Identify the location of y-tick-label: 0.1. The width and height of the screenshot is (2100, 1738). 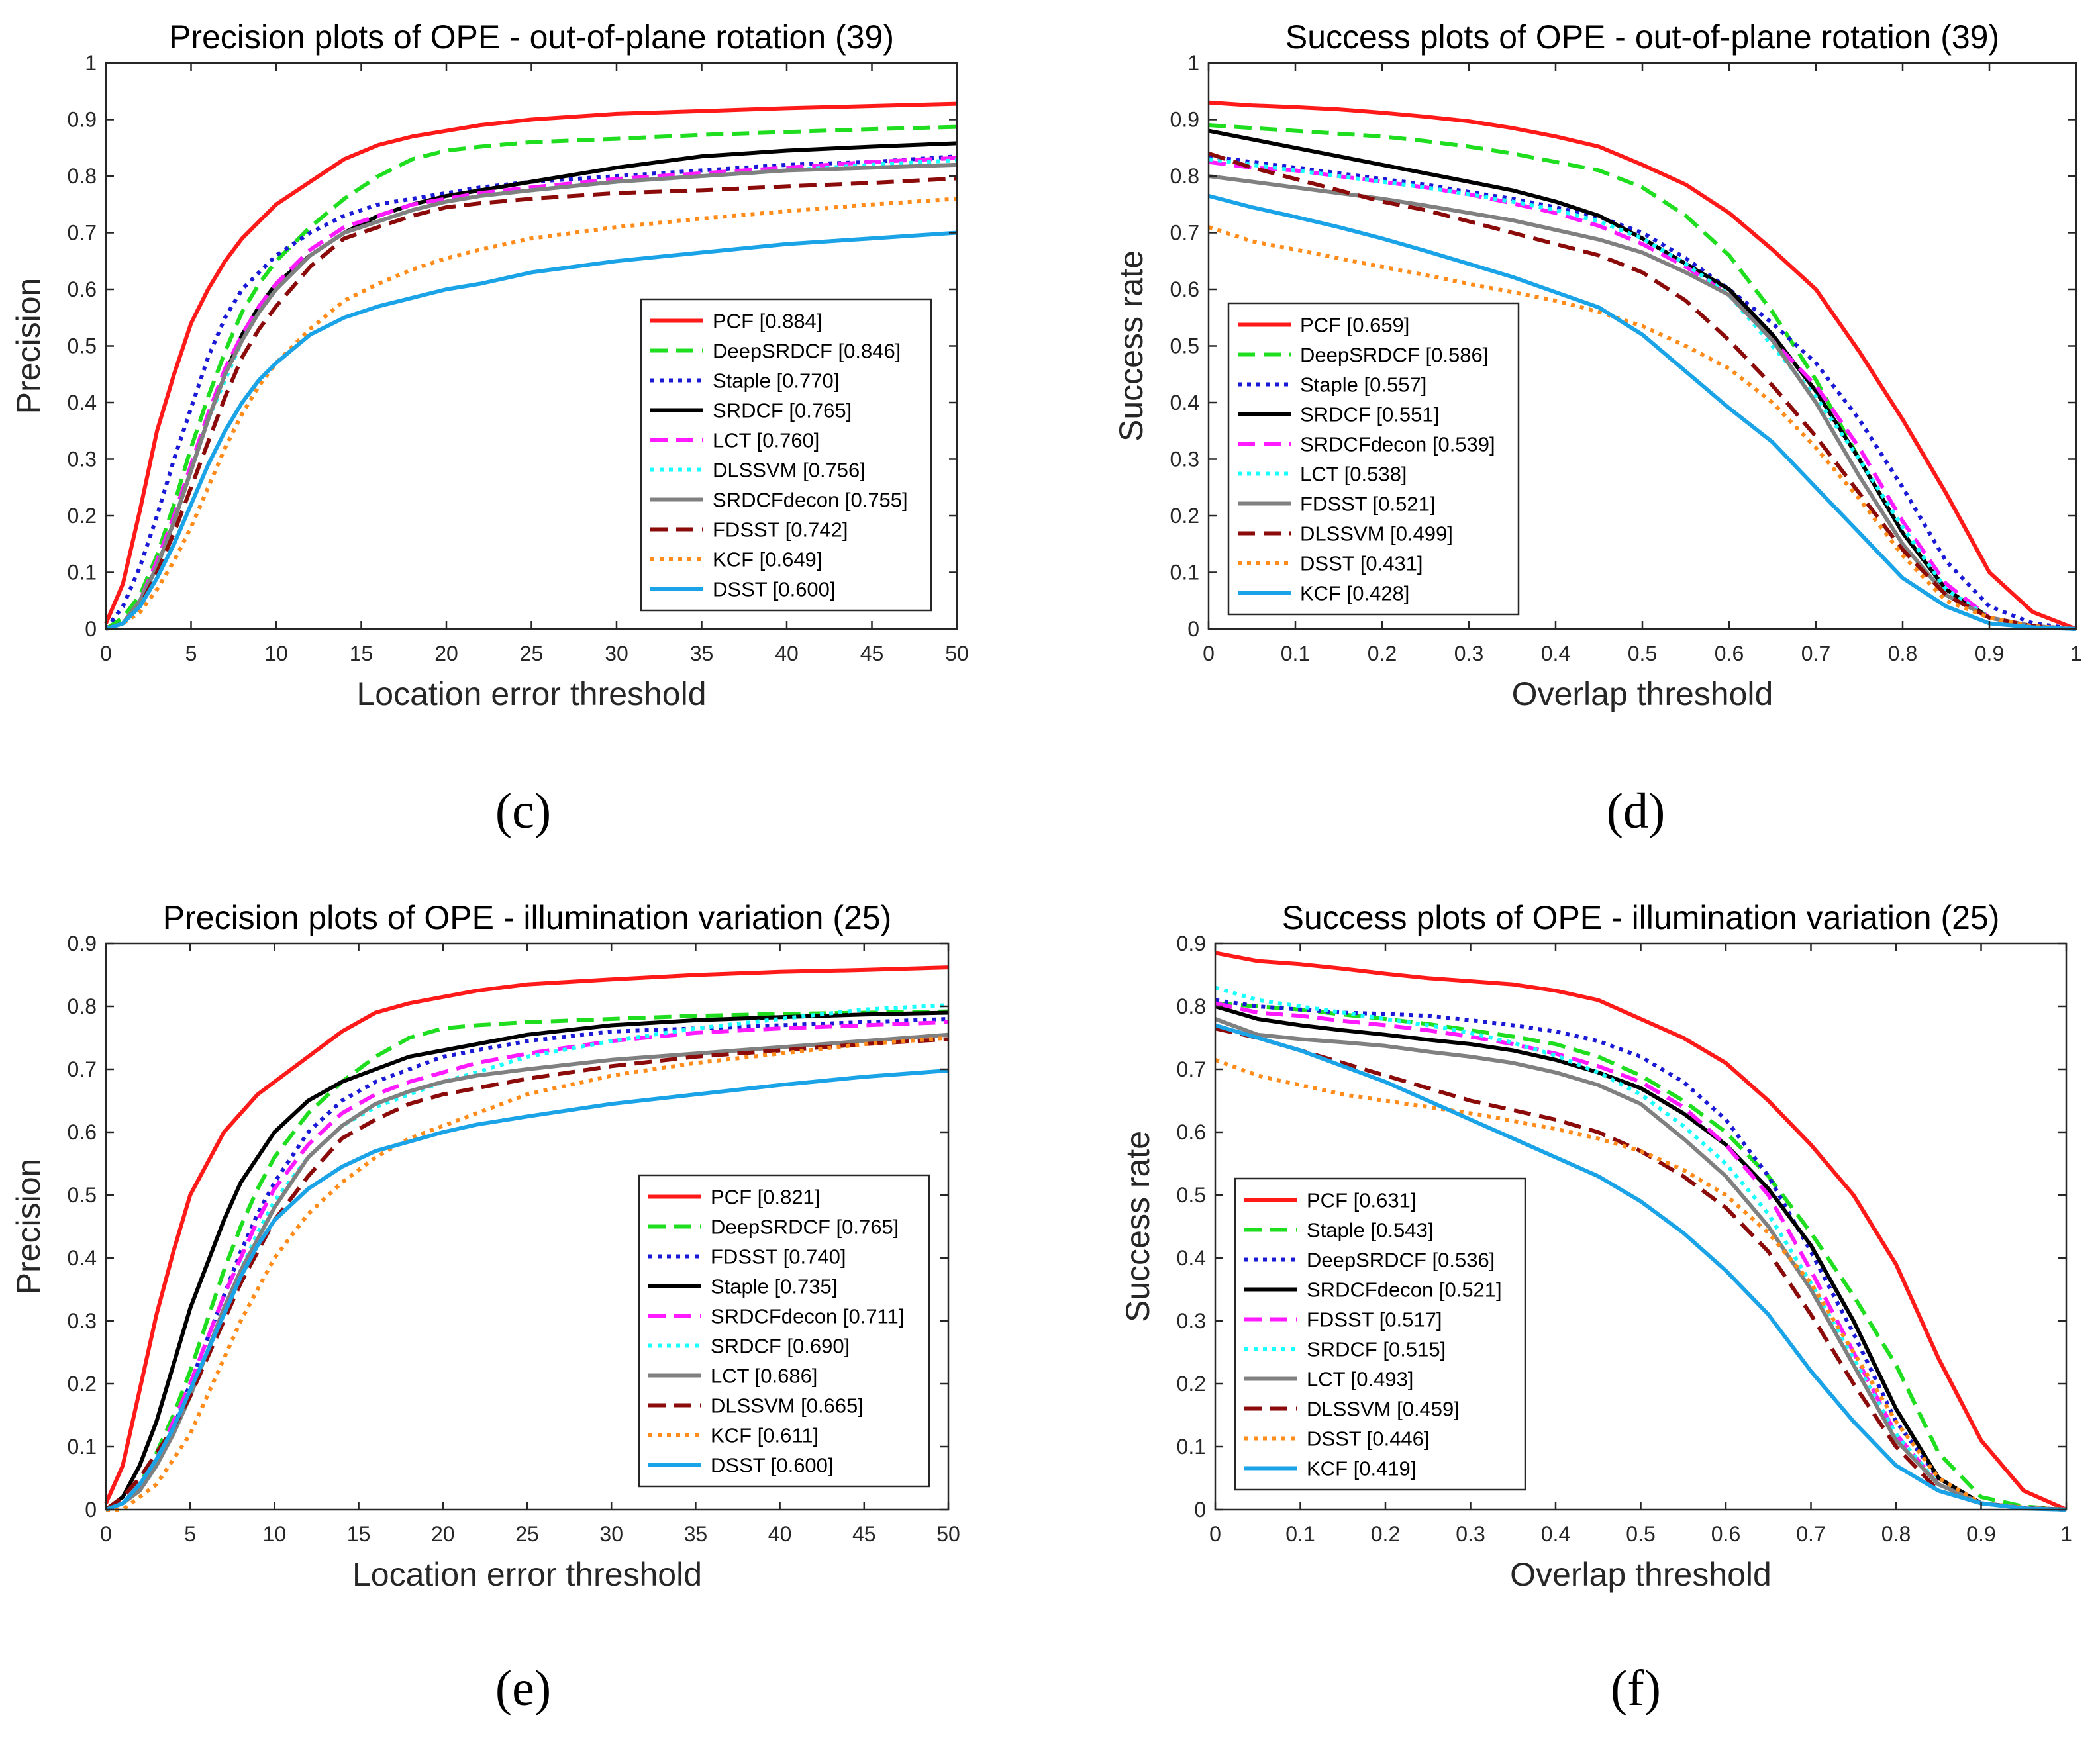
(83, 573).